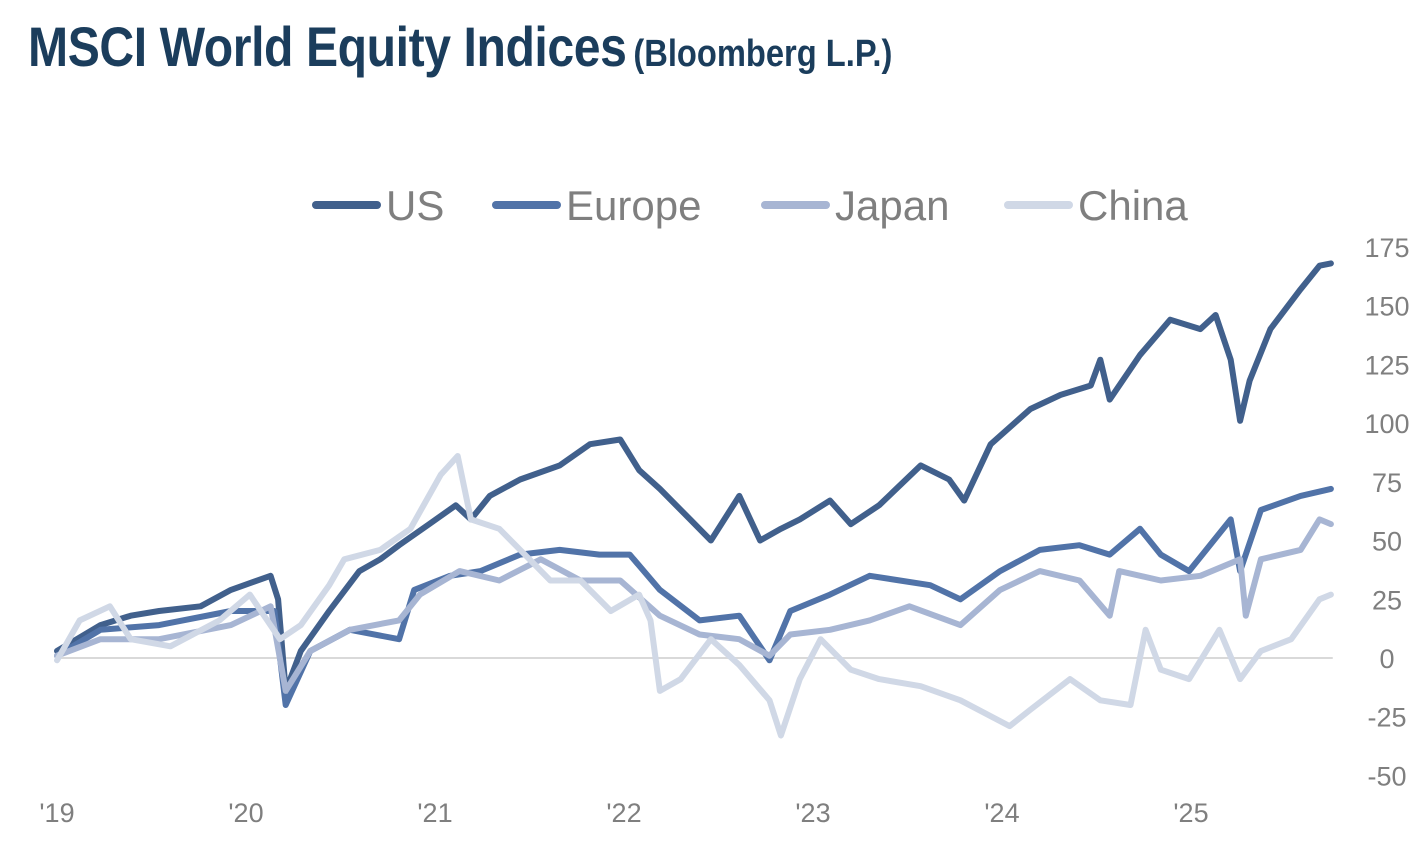 This screenshot has height=852, width=1426. Describe the element at coordinates (1386, 248) in the screenshot. I see `y-tick-label: 175` at that location.